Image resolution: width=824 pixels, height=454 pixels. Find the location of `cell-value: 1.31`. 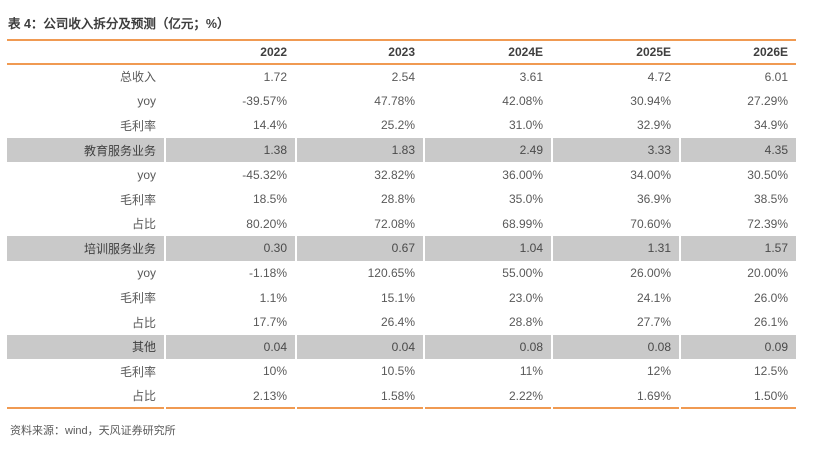

cell-value: 1.31 is located at coordinates (615, 248).